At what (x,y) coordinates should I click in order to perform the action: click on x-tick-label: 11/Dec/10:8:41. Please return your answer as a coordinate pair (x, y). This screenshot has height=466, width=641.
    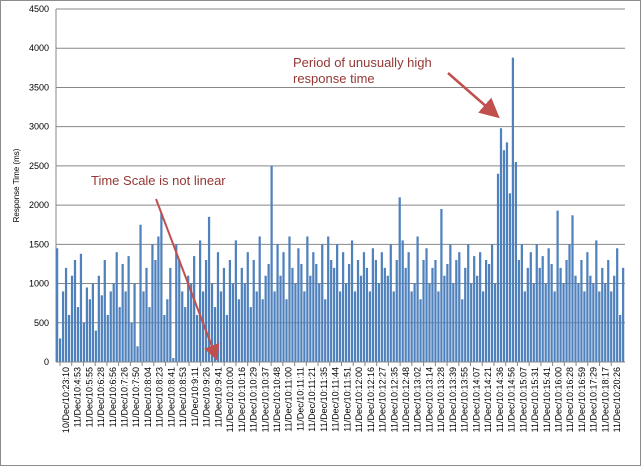
    Looking at the image, I should click on (171, 397).